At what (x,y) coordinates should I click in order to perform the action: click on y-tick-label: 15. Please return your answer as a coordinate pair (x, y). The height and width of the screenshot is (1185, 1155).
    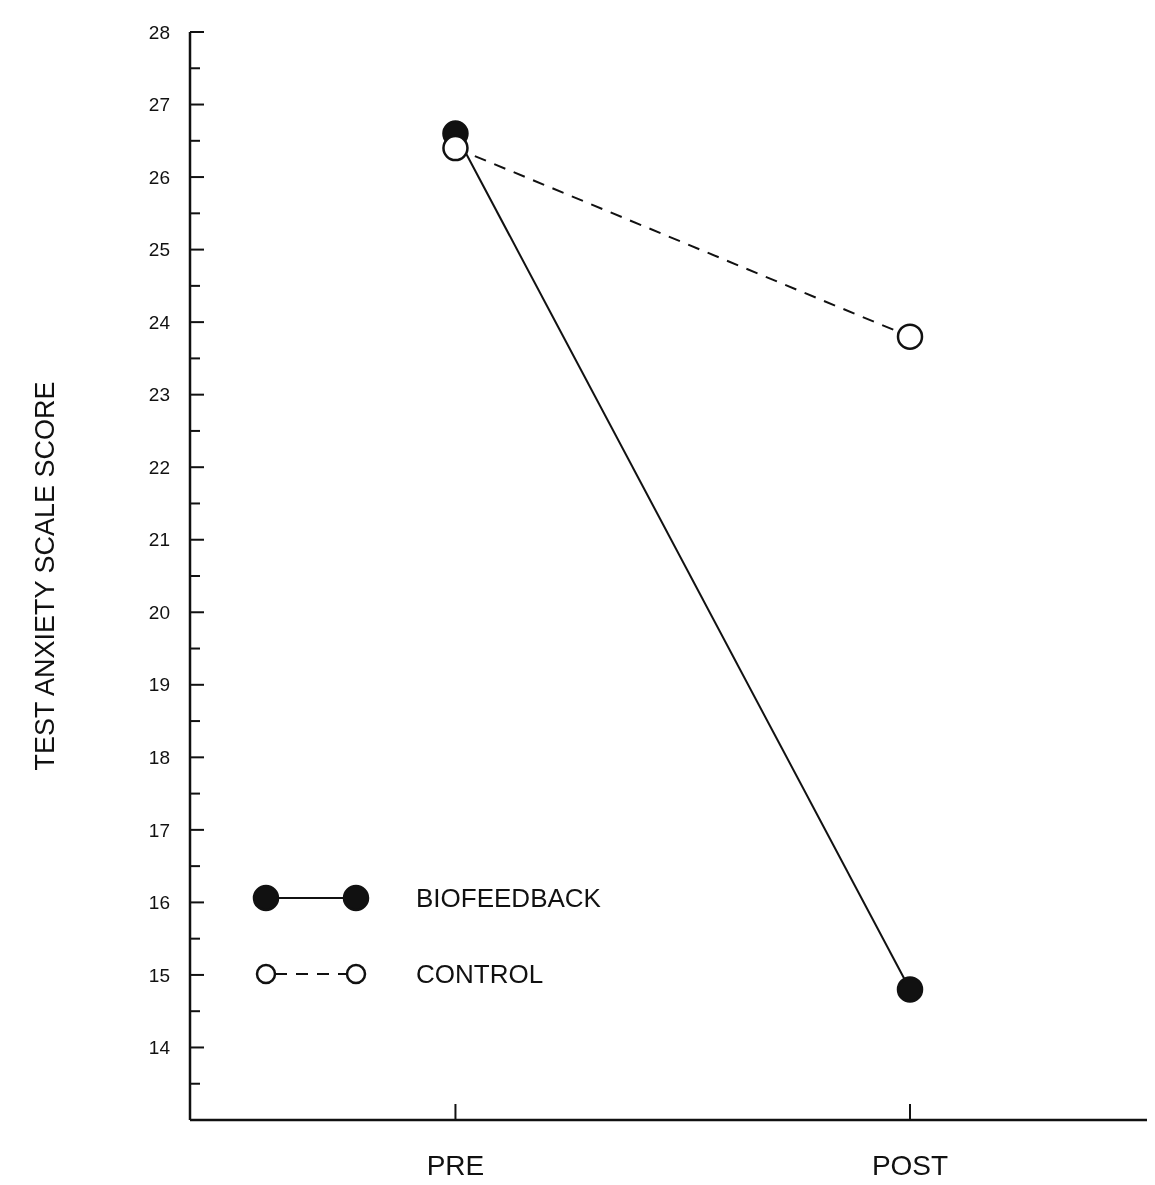
    Looking at the image, I should click on (159, 975).